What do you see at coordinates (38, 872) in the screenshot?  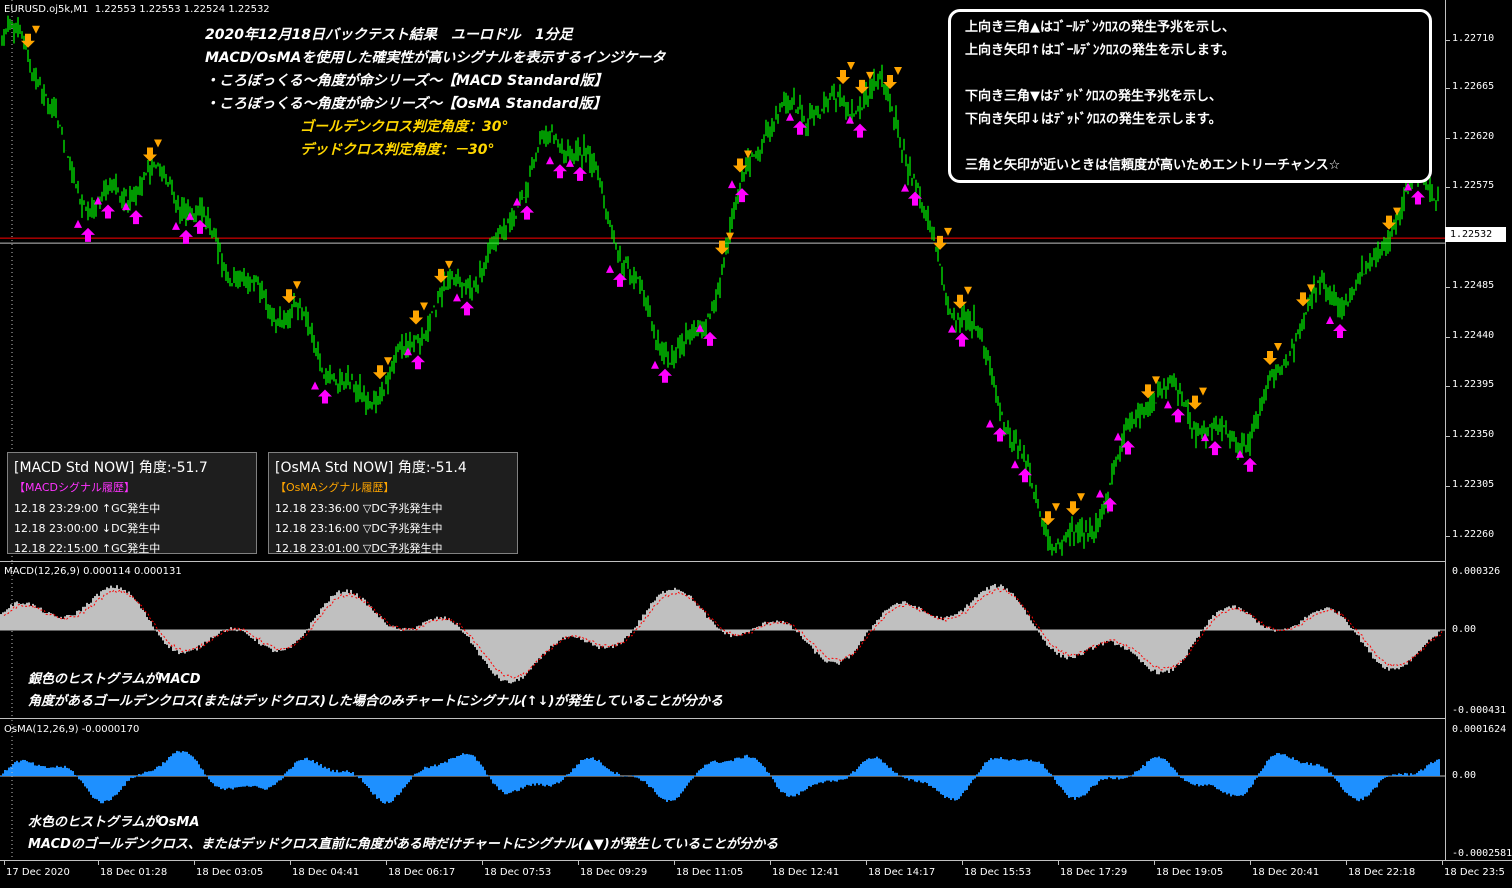 I see `time-tick-label: 17 Dec 2020` at bounding box center [38, 872].